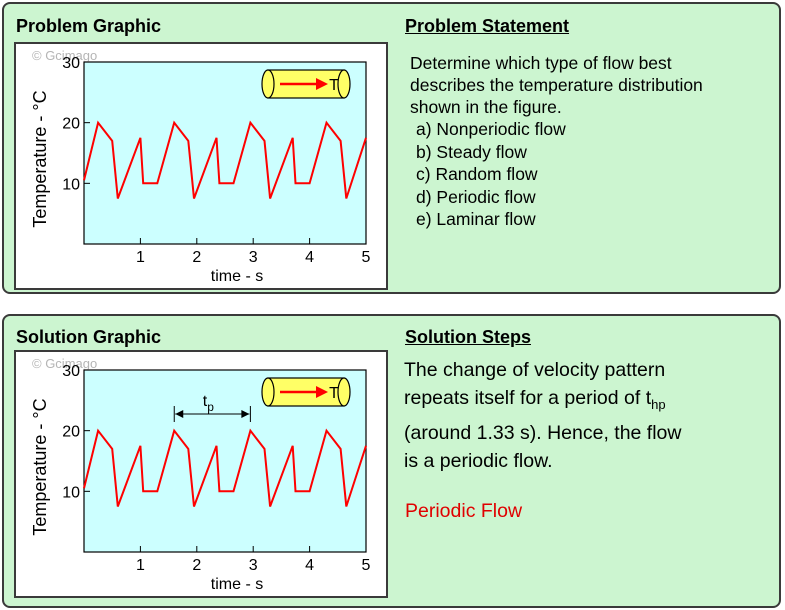 The width and height of the screenshot is (785, 610). What do you see at coordinates (543, 432) in the screenshot?
I see `steps-line: (around 1.33 s). Hence, the flow` at bounding box center [543, 432].